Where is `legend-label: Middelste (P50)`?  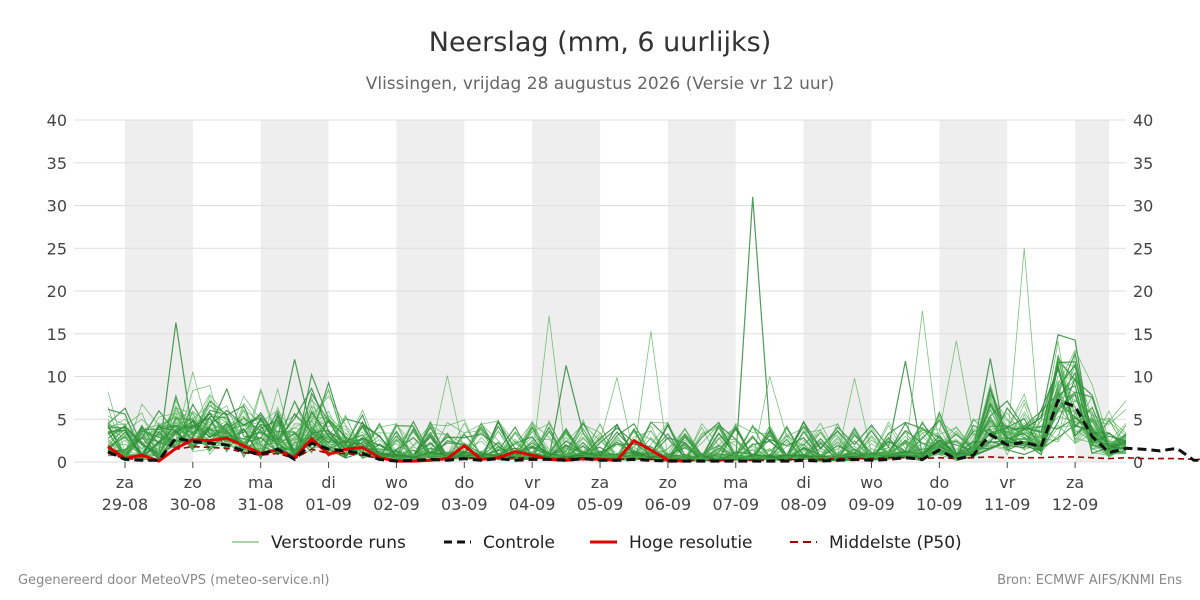 legend-label: Middelste (P50) is located at coordinates (895, 543).